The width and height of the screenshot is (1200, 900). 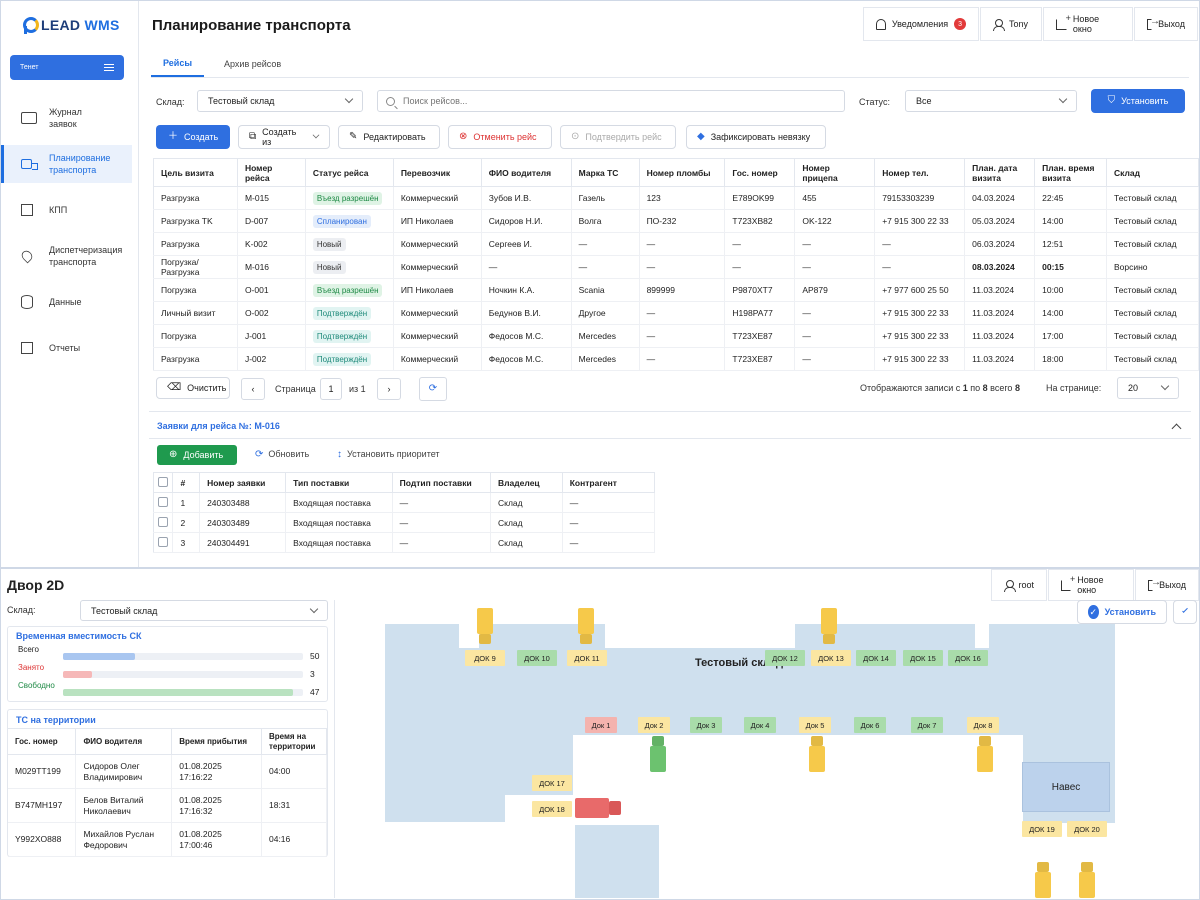 I want to click on column-header: План. дата визита, so click(x=1000, y=172).